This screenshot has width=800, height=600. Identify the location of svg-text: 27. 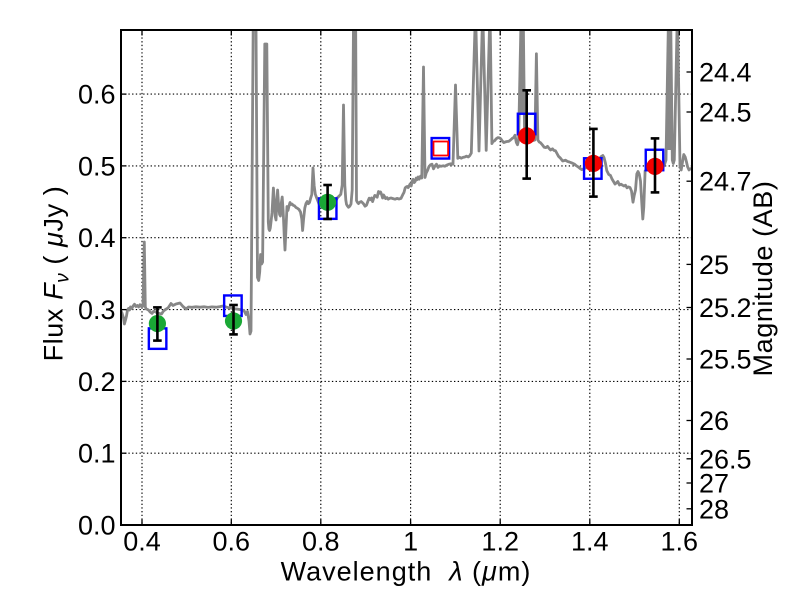
(714, 484).